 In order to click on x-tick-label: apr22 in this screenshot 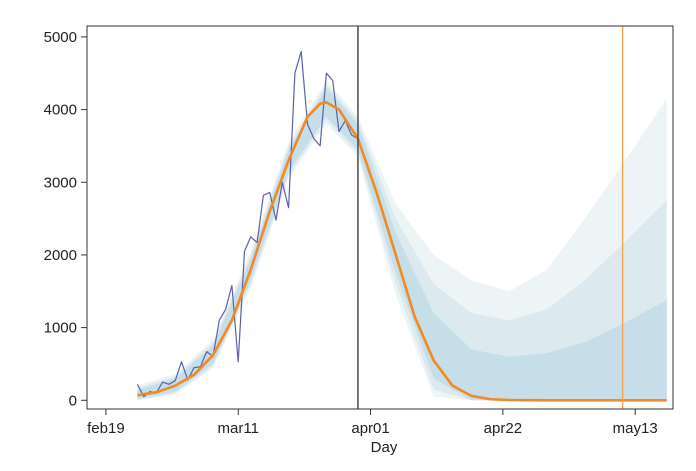, I will do `click(503, 428)`.